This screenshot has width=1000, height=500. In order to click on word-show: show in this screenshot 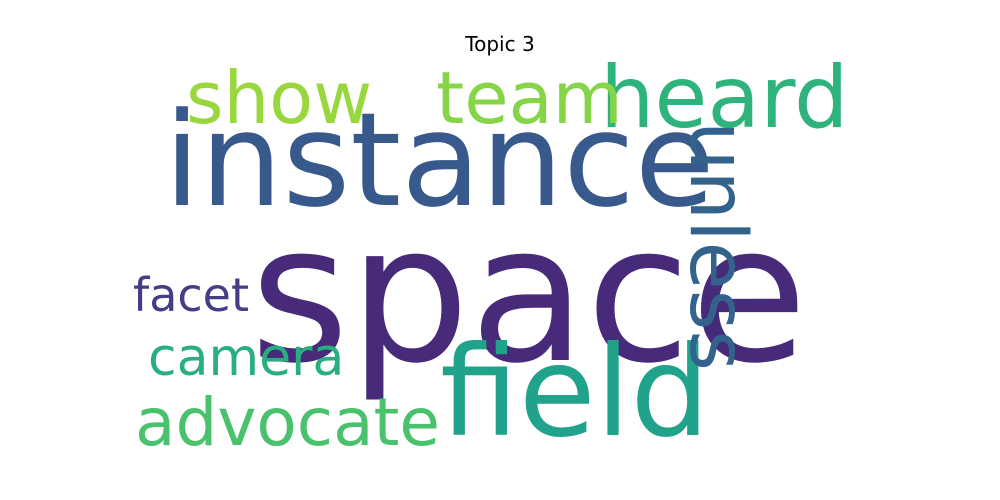, I will do `click(279, 98)`.